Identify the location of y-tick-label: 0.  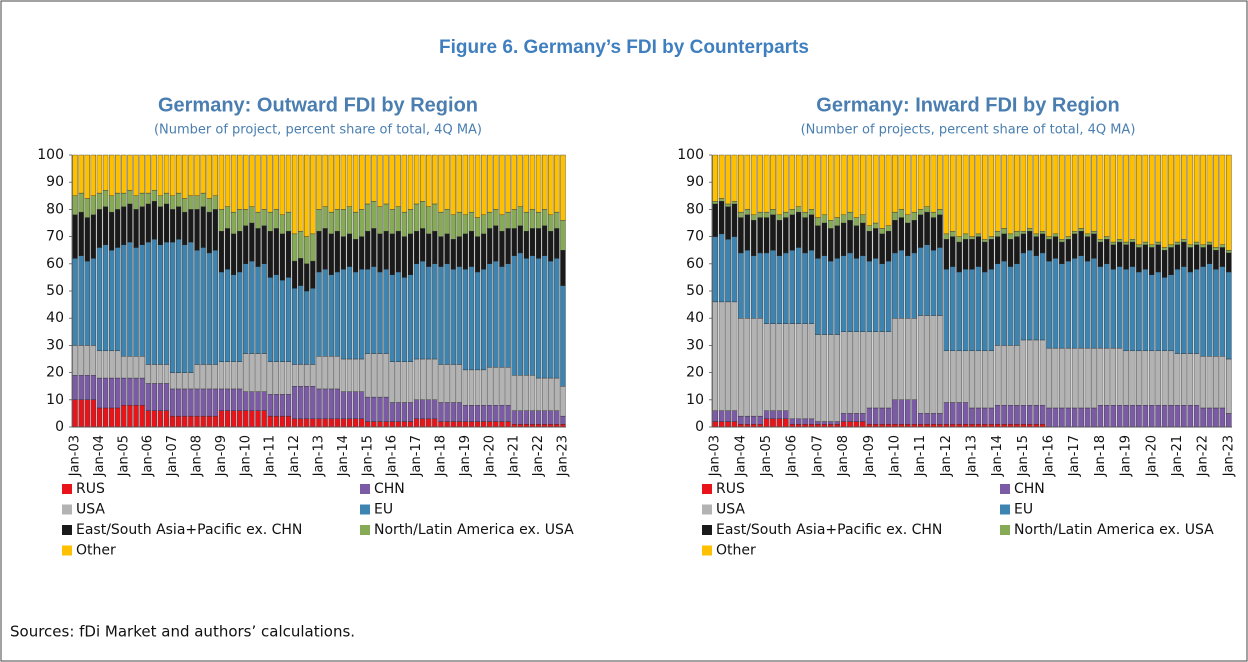
(59, 427).